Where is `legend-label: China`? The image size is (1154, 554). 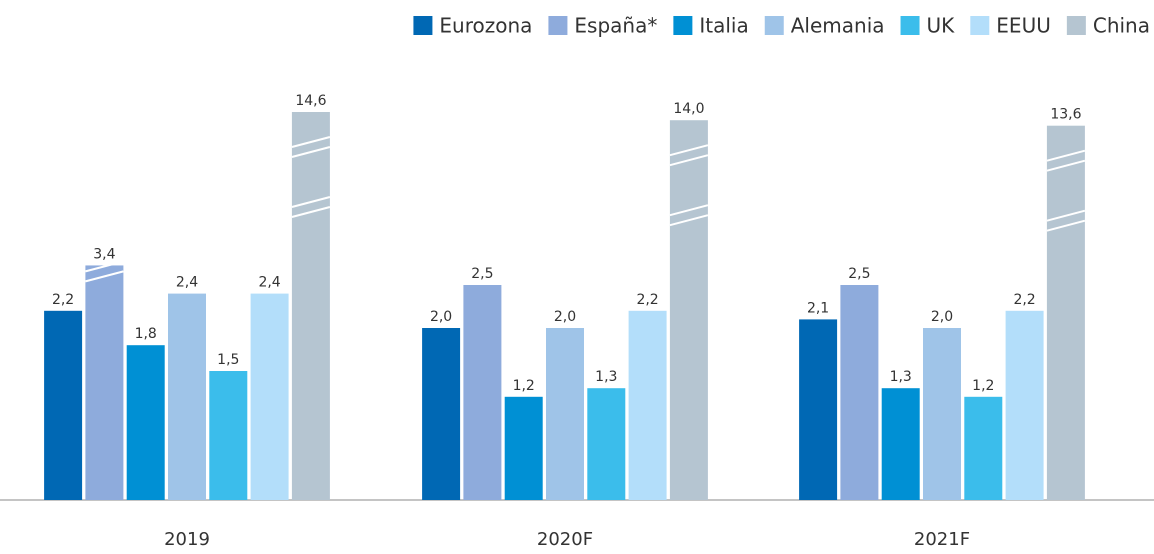 legend-label: China is located at coordinates (1121, 26).